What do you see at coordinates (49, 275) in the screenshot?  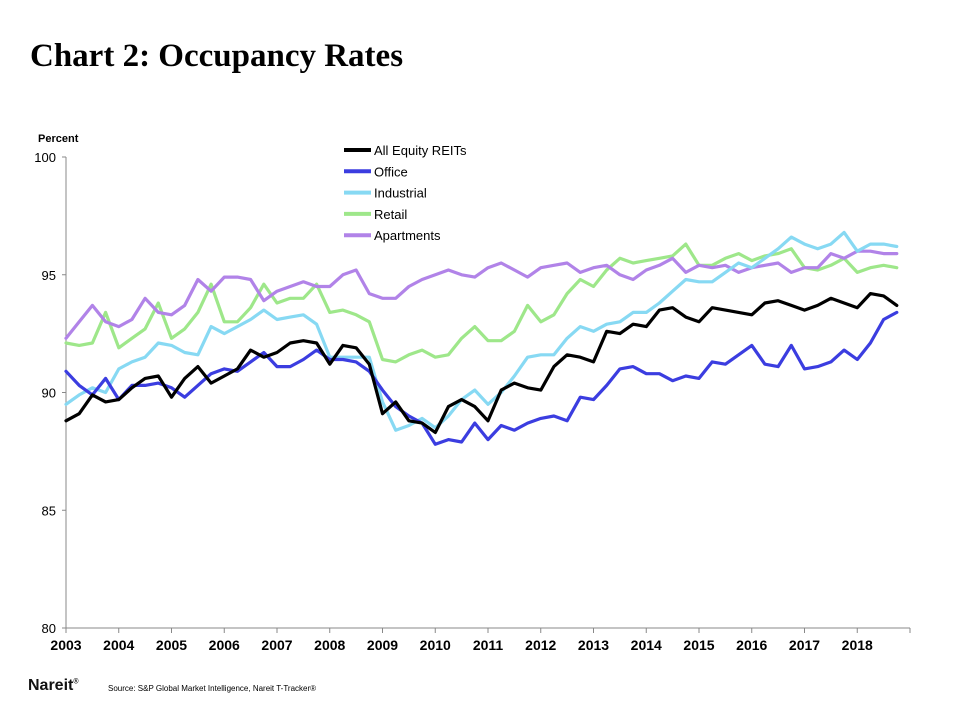 I see `y-tick-label: 95` at bounding box center [49, 275].